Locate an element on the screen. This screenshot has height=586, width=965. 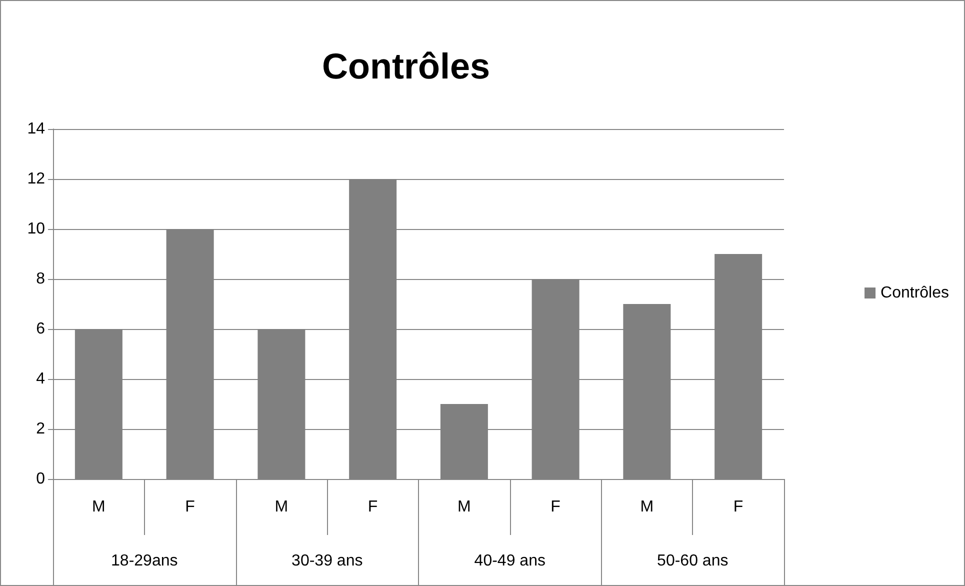
text: 40-49 ans is located at coordinates (510, 561).